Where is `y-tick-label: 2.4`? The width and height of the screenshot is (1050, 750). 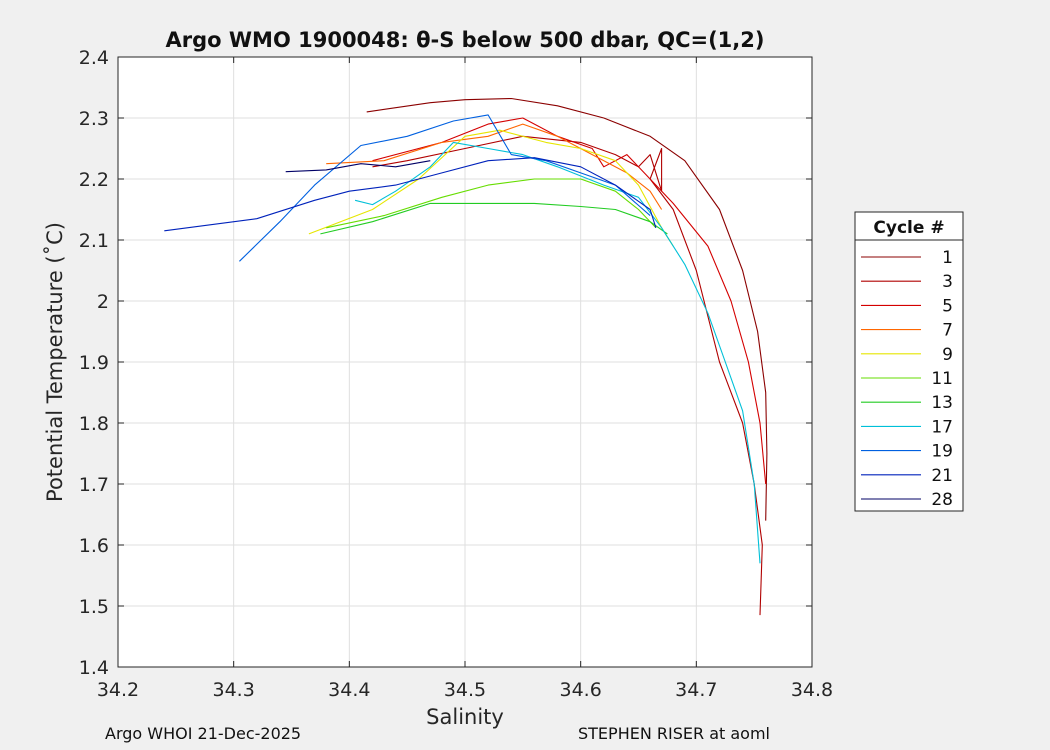
y-tick-label: 2.4 is located at coordinates (94, 58).